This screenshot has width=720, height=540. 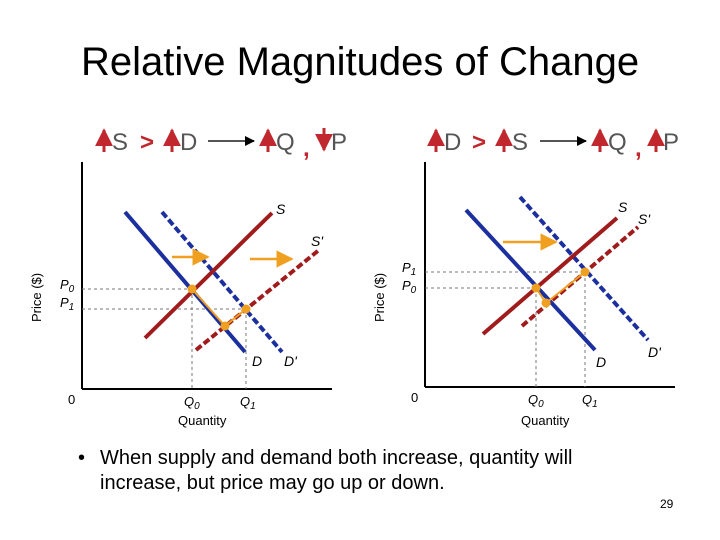 What do you see at coordinates (617, 142) in the screenshot?
I see `right-header-q: Q` at bounding box center [617, 142].